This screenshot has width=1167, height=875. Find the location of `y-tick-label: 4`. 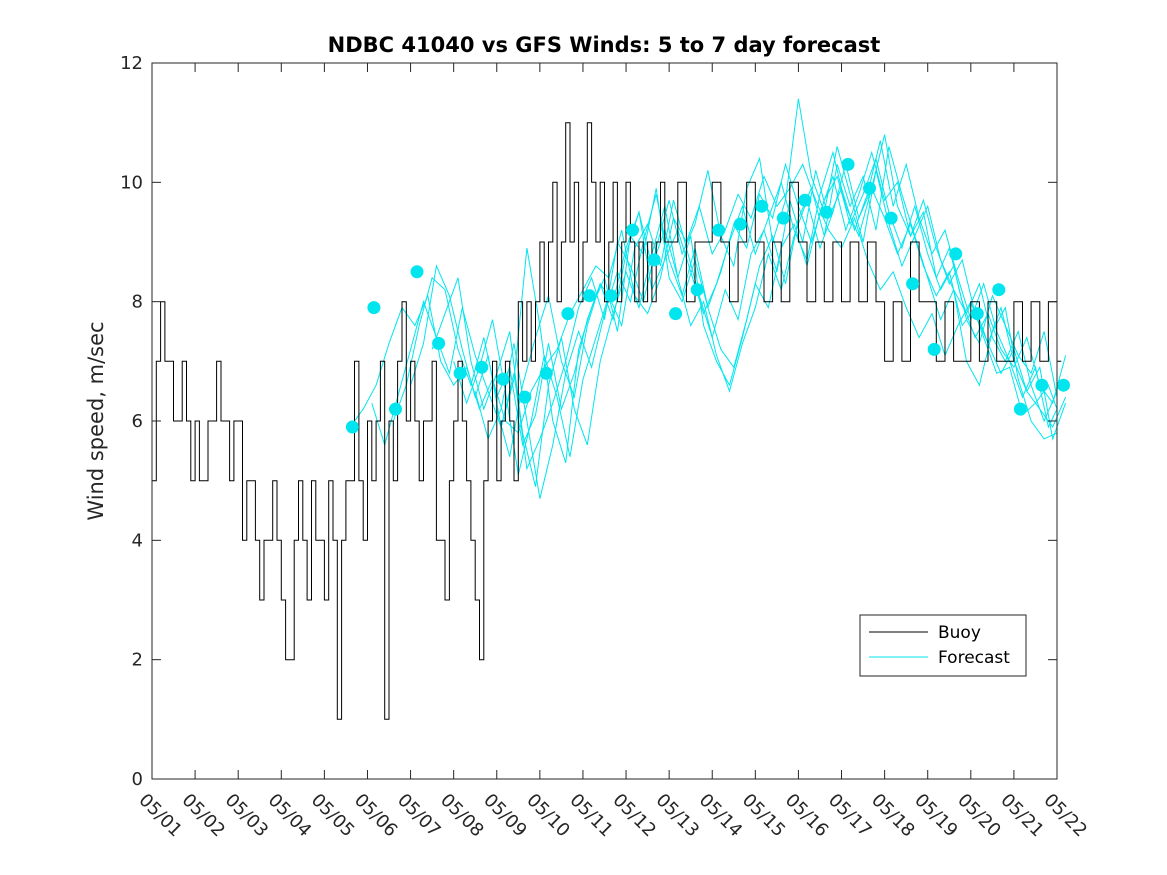

y-tick-label: 4 is located at coordinates (137, 540).